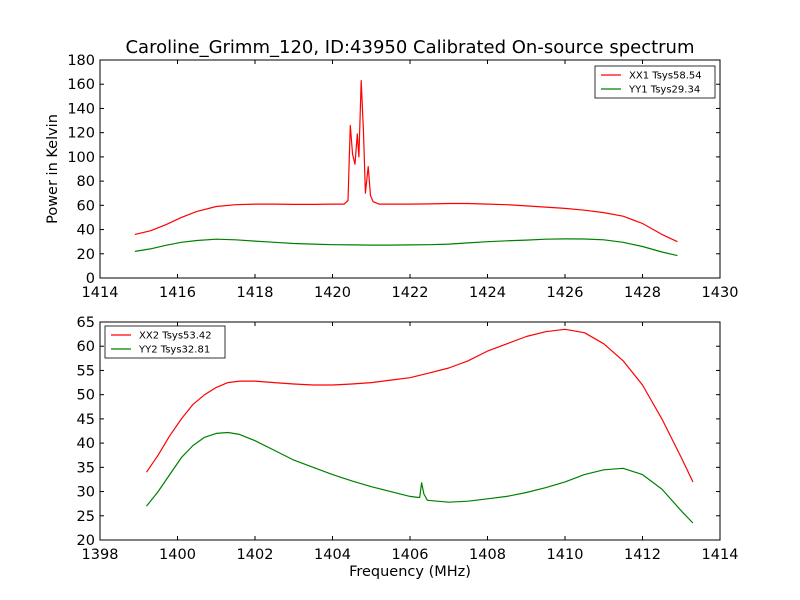 Image resolution: width=800 pixels, height=600 pixels. Describe the element at coordinates (665, 76) in the screenshot. I see `legend-label: XX1 Tsys58.54` at that location.